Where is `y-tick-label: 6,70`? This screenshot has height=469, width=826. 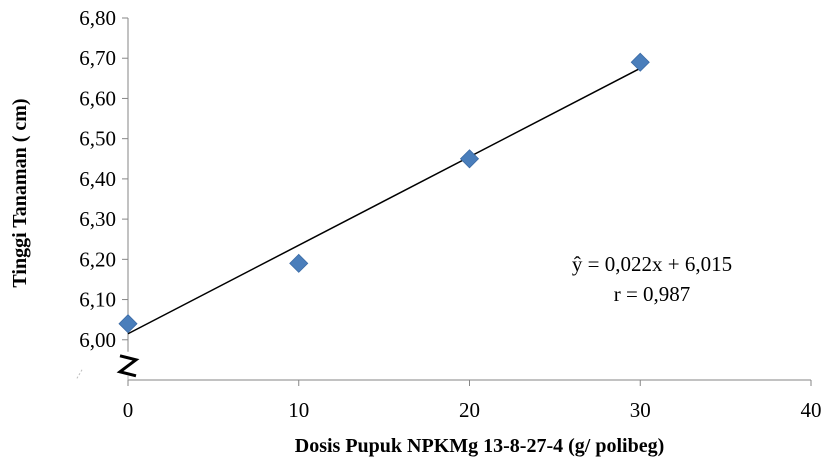 y-tick-label: 6,70 is located at coordinates (97, 58).